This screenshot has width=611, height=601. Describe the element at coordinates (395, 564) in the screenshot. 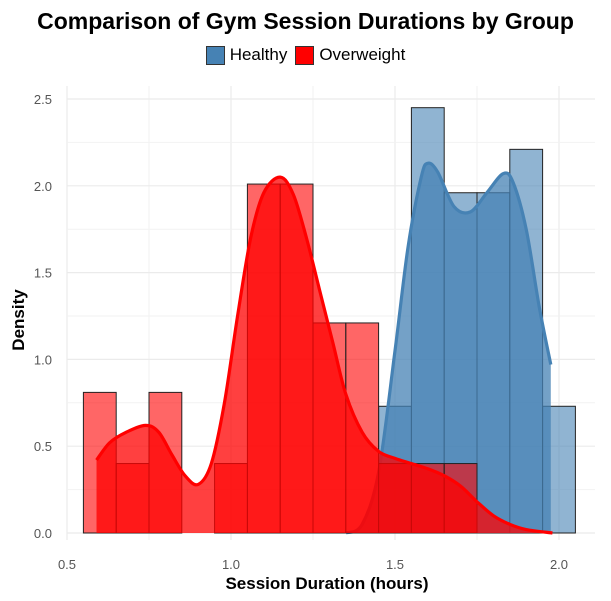

I see `x-tick-label: 1.5` at that location.